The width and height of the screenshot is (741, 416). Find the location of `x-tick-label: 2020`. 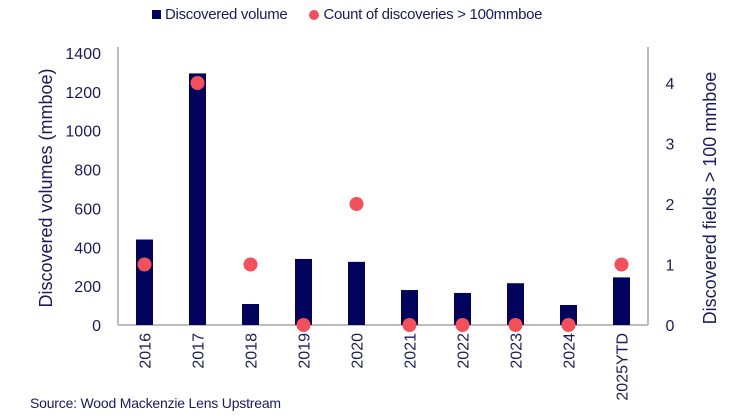

x-tick-label: 2020 is located at coordinates (358, 351).